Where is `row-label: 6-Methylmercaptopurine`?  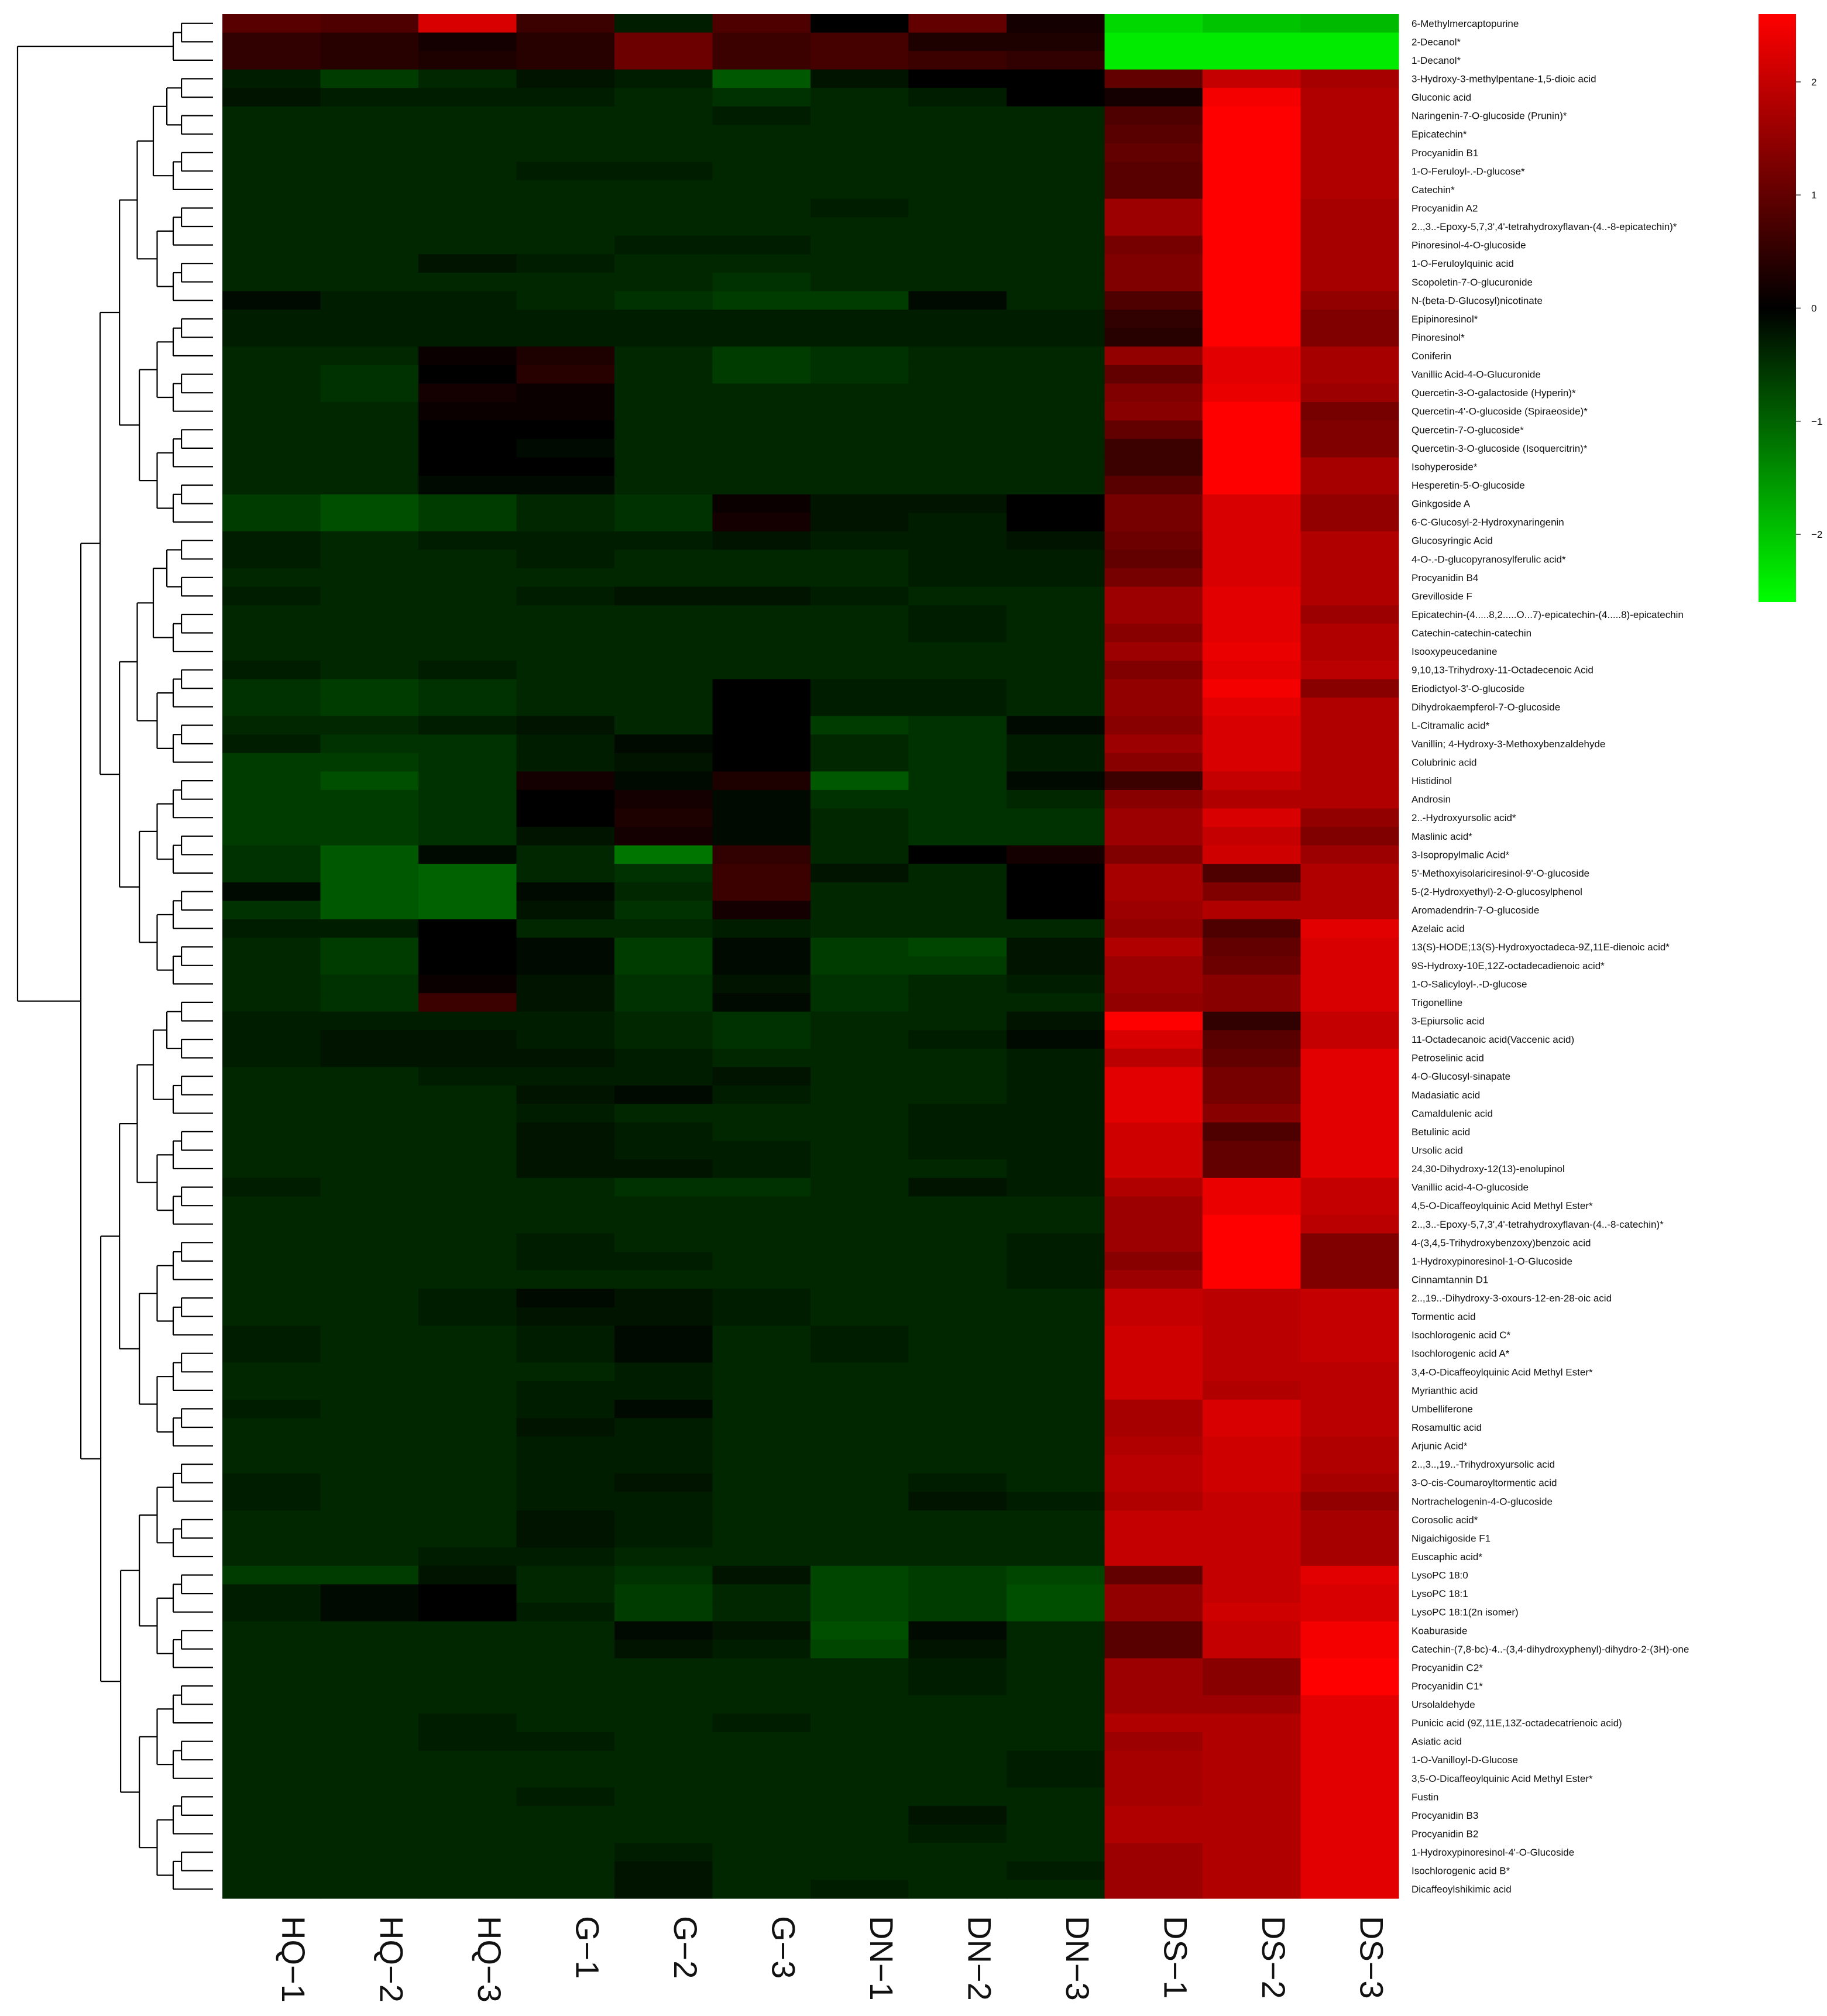
row-label: 6-Methylmercaptopurine is located at coordinates (1466, 24).